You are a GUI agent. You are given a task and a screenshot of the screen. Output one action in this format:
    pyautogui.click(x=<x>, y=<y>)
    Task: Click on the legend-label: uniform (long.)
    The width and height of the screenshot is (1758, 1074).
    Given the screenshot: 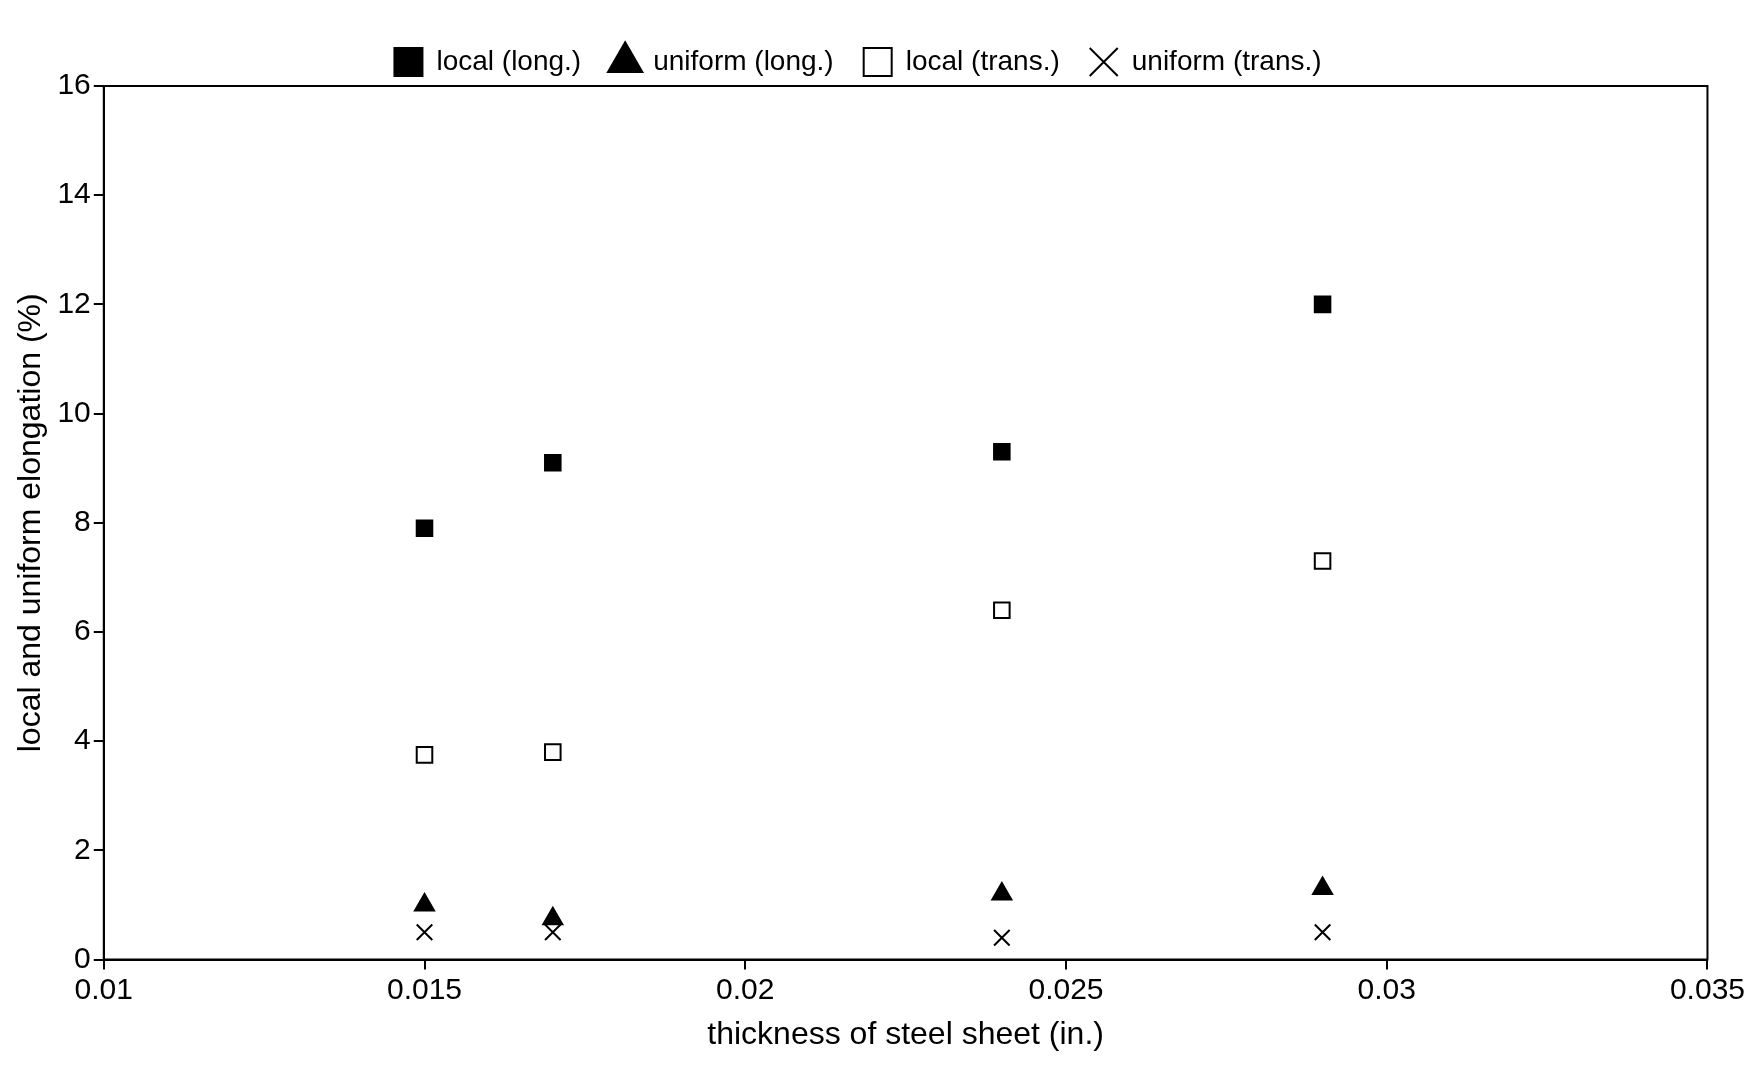 What is the action you would take?
    pyautogui.click(x=743, y=60)
    